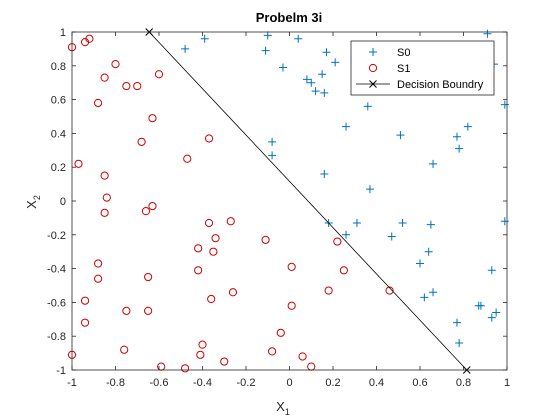 The image size is (560, 420). Describe the element at coordinates (56, 337) in the screenshot. I see `y-tick-label: -0.8` at that location.